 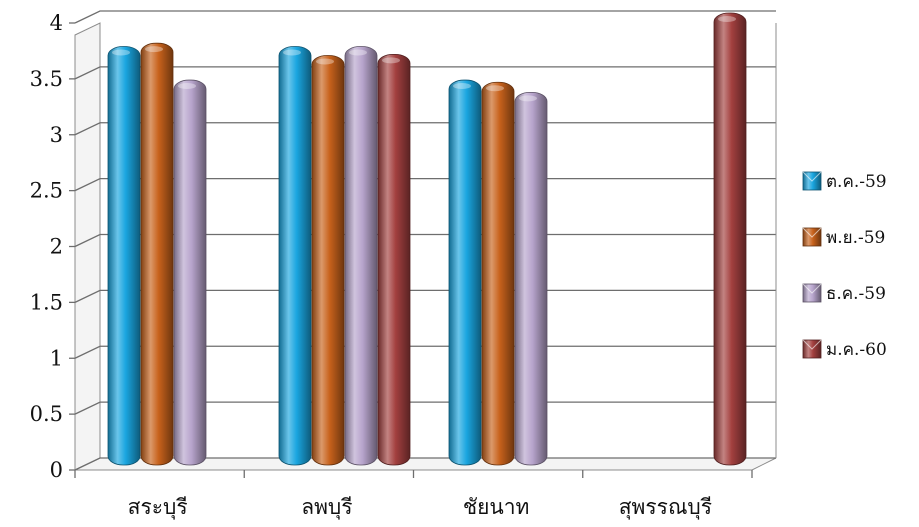 I want to click on legend-item: ม.ค.-60, so click(x=844, y=349).